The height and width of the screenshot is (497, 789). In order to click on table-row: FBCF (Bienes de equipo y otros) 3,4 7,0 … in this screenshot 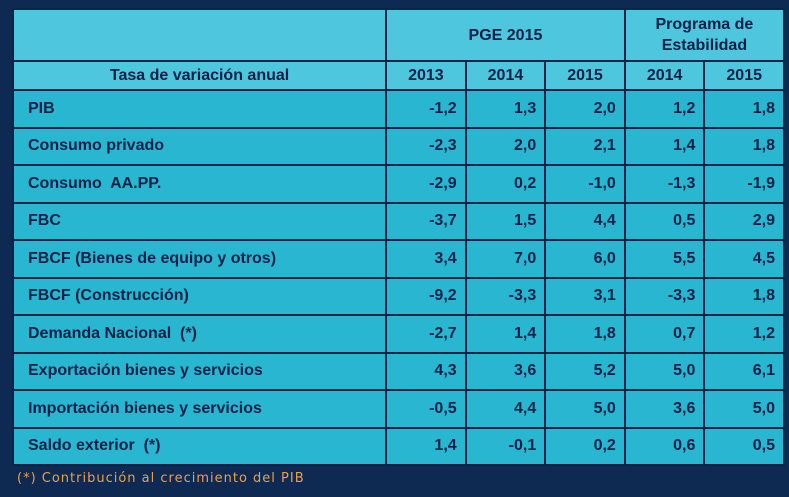, I will do `click(398, 259)`.